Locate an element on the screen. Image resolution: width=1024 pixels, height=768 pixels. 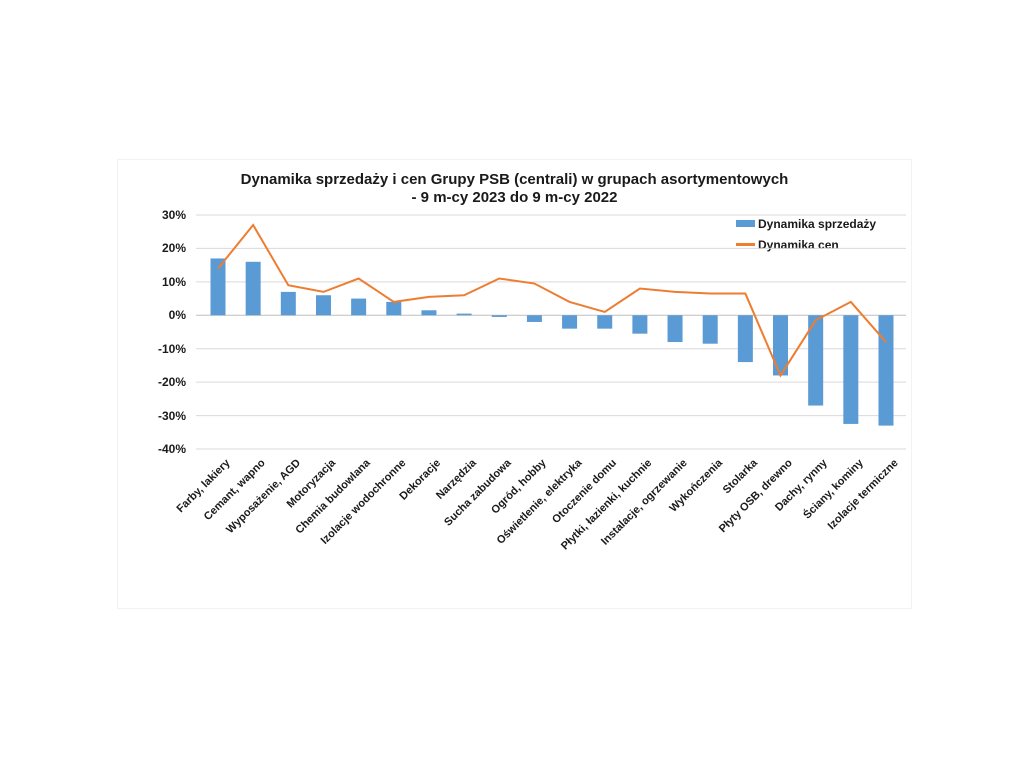
y-axis-tick-label: 30% is located at coordinates (173, 215).